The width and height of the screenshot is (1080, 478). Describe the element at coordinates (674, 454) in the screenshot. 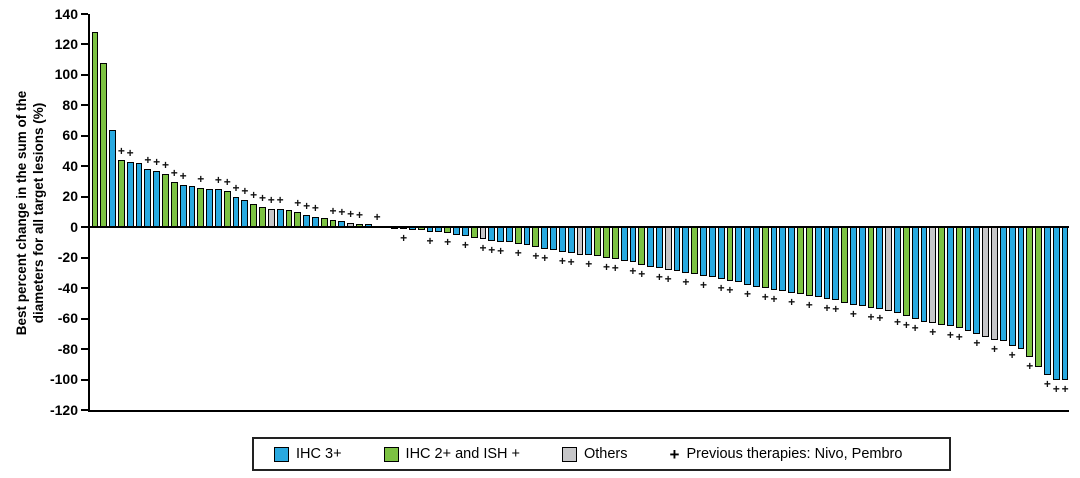

I see `plus-marker-icon: +` at that location.